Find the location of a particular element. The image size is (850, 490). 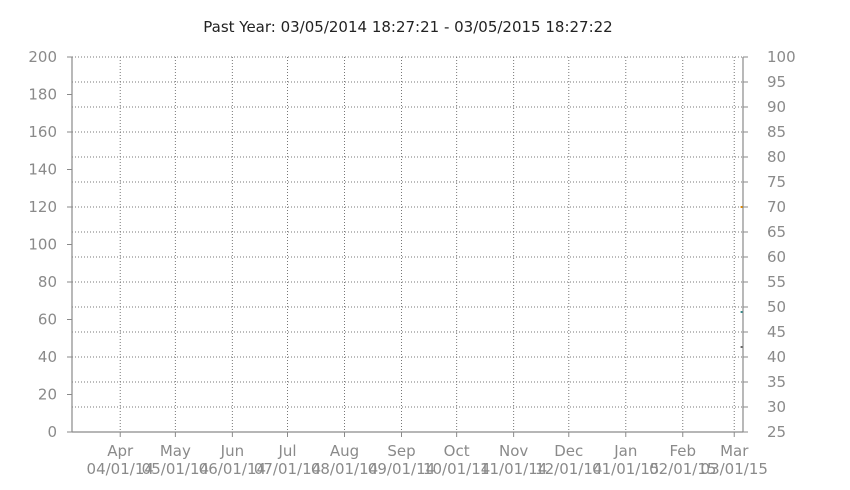

right-tick-label: 60 is located at coordinates (776, 257).